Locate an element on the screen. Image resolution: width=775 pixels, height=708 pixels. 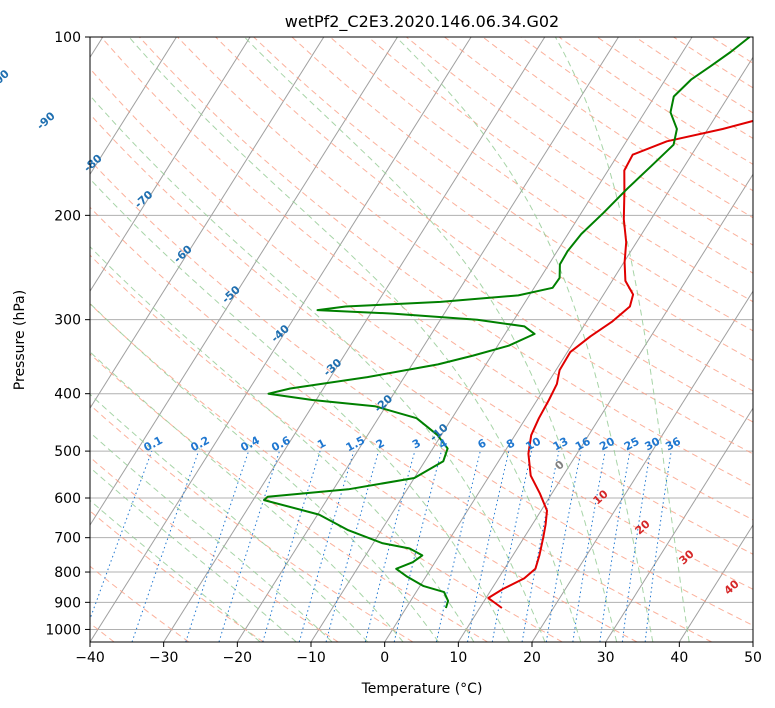
y-tick-label: 600 is located at coordinates (67, 499).